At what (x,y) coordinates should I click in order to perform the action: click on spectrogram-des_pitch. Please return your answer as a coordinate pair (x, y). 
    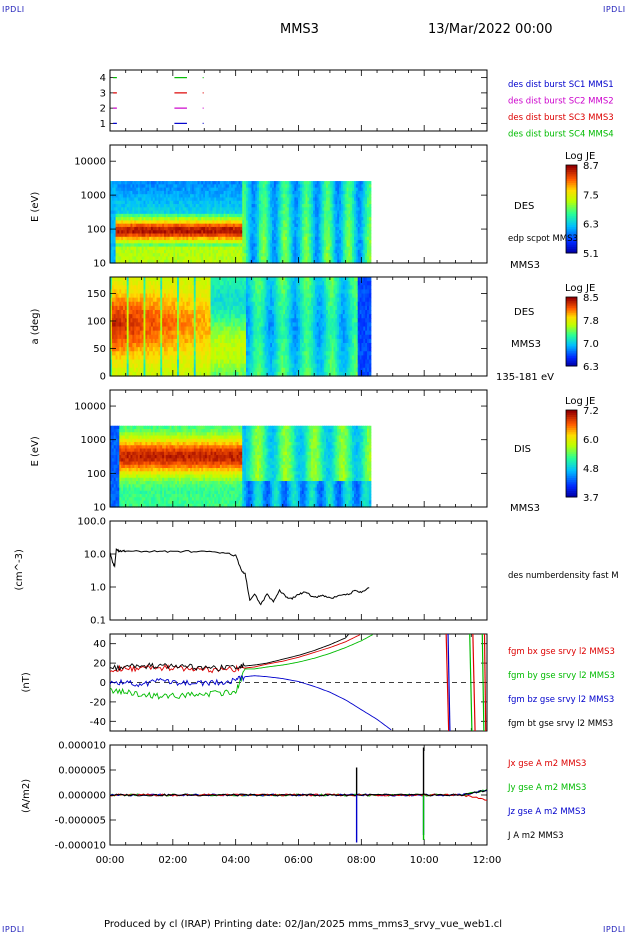
    Looking at the image, I should click on (241, 327).